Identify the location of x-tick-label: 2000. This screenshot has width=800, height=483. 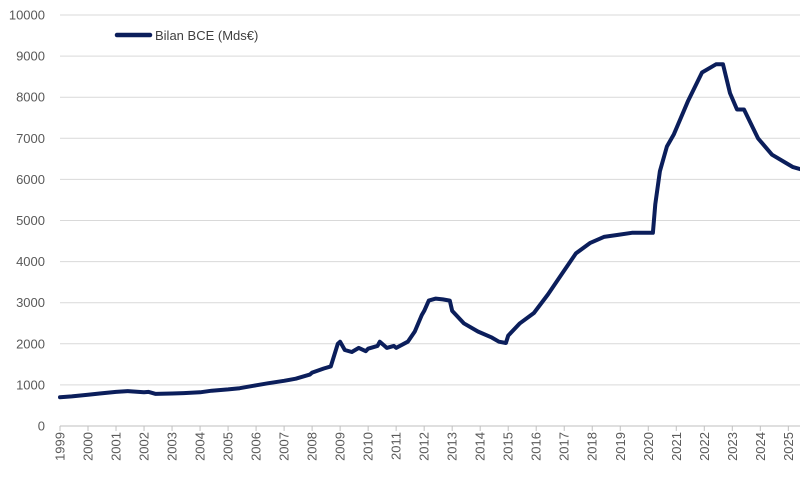
(88, 446).